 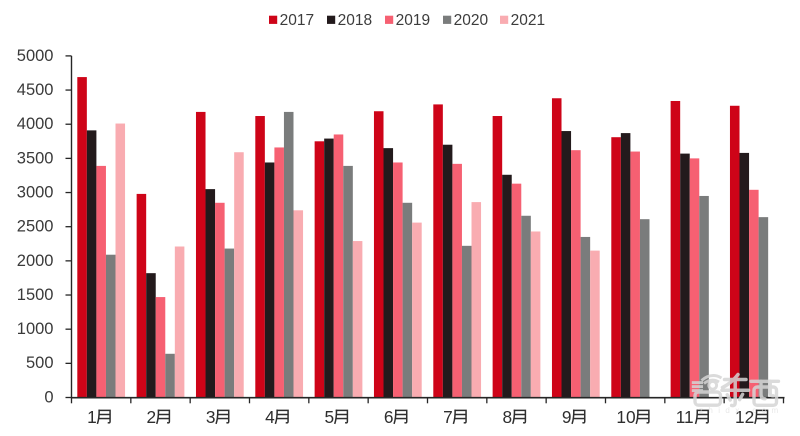 I want to click on svg-text: 7, so click(x=448, y=417).